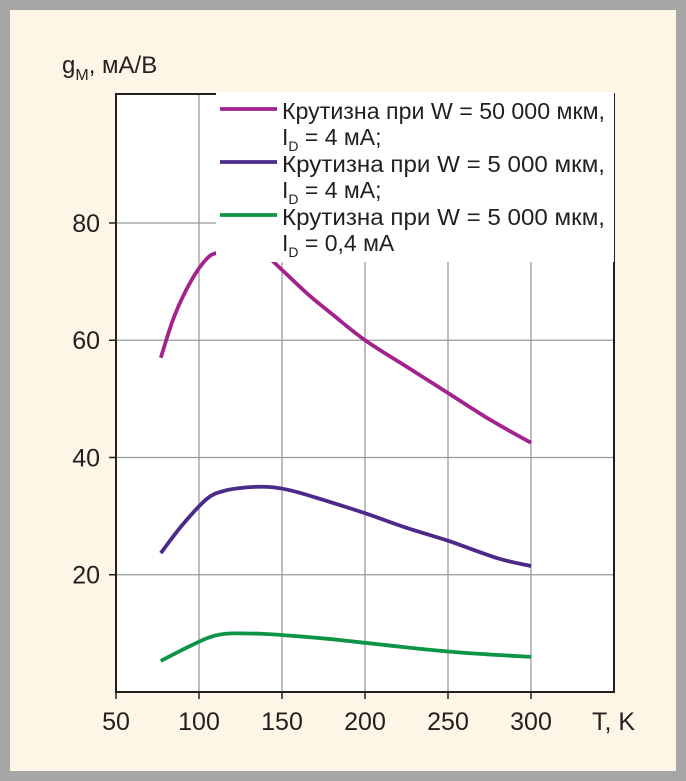 This screenshot has height=781, width=686. I want to click on y-tick-label-0: 20, so click(86, 576).